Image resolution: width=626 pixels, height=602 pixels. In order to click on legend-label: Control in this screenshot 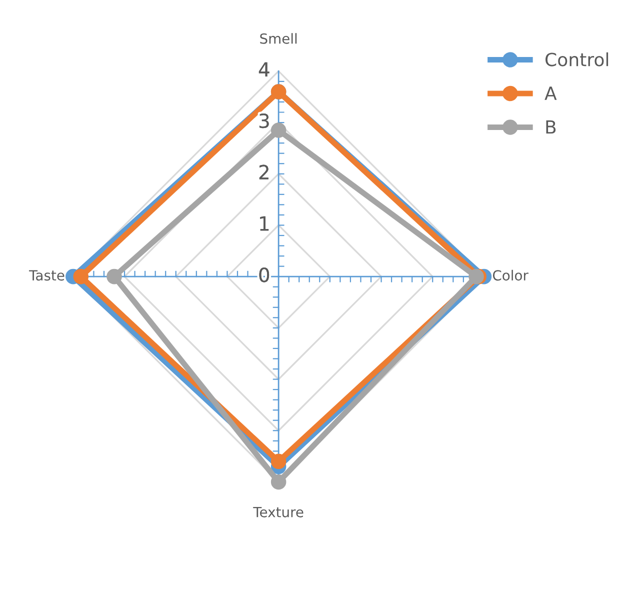, I will do `click(577, 59)`.